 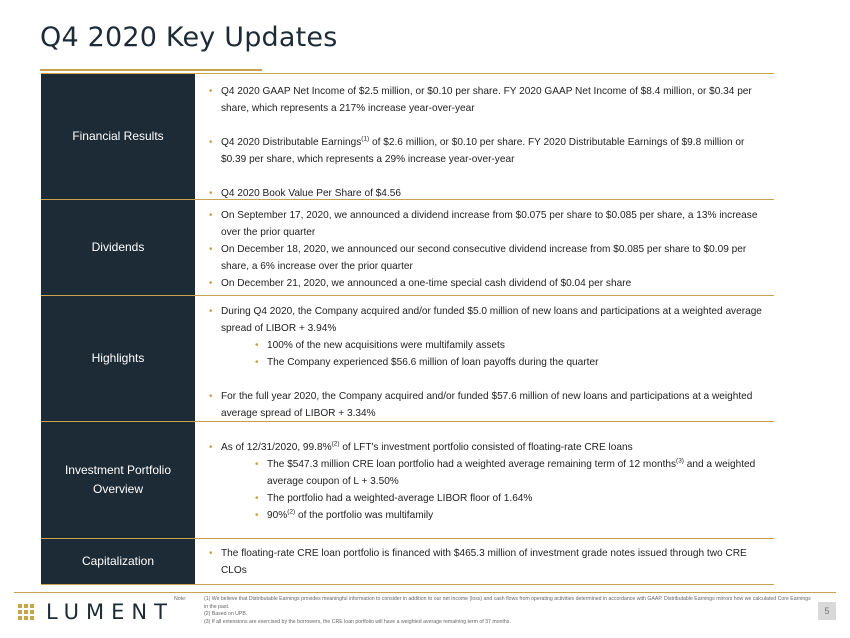 I want to click on row-label-highlights: Highlights, so click(x=118, y=358).